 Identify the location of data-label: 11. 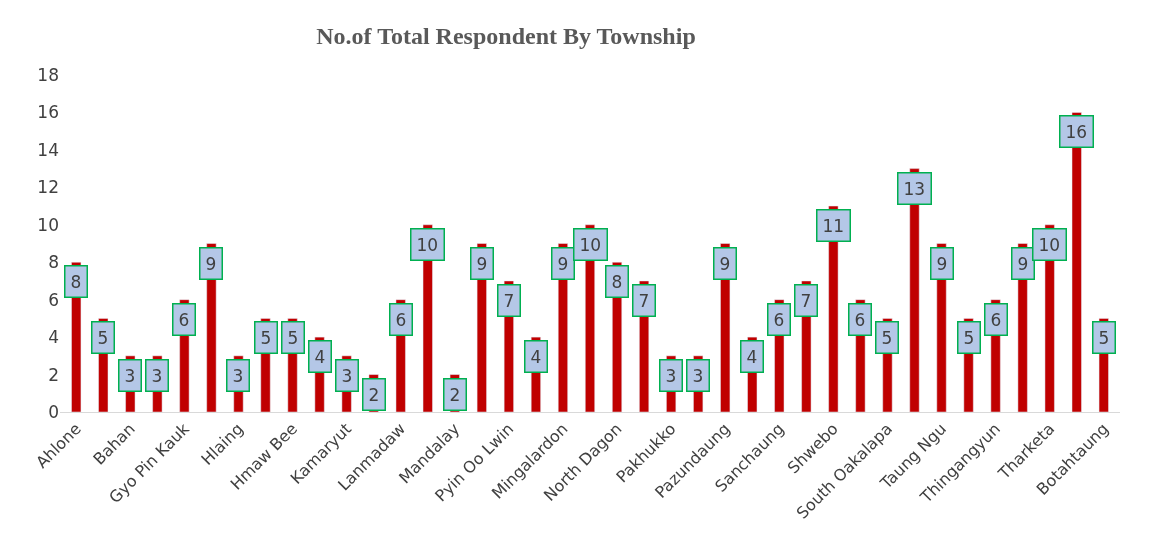
(833, 225).